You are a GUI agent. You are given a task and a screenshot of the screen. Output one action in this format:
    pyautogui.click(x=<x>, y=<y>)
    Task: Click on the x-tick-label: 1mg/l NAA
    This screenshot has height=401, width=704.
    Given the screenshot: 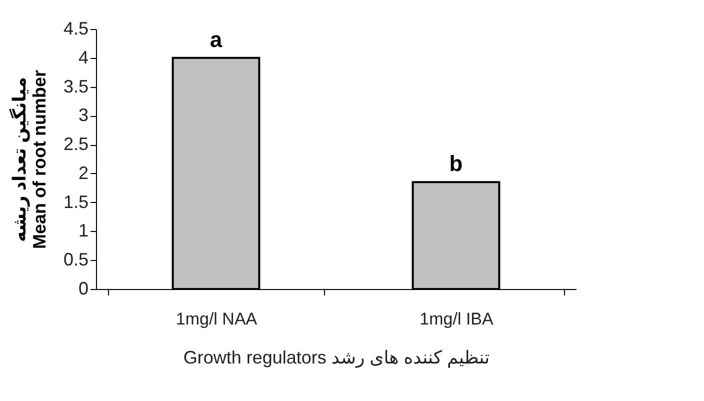 What is the action you would take?
    pyautogui.click(x=217, y=319)
    